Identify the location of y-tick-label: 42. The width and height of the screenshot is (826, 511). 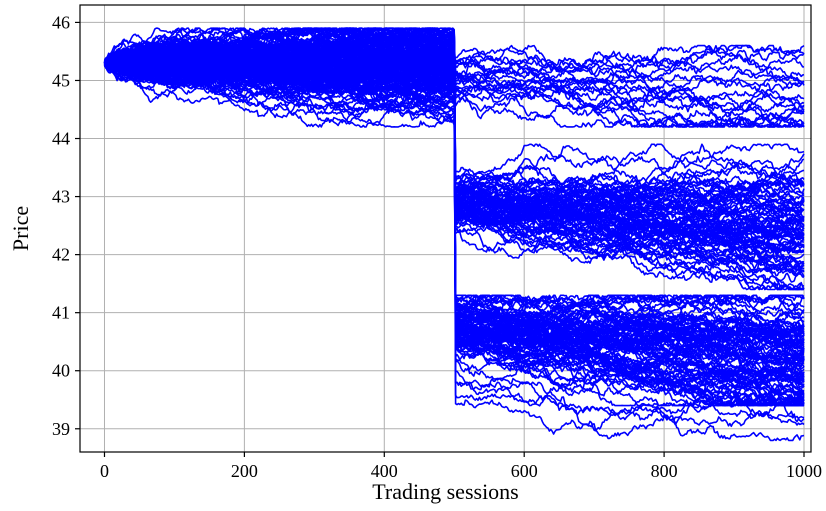
(61, 255).